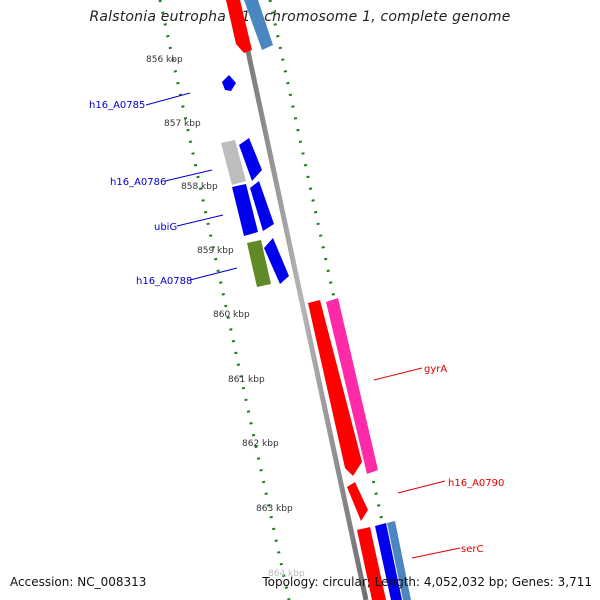 The width and height of the screenshot is (600, 600). I want to click on gene-feature-serc-red, so click(371, 563).